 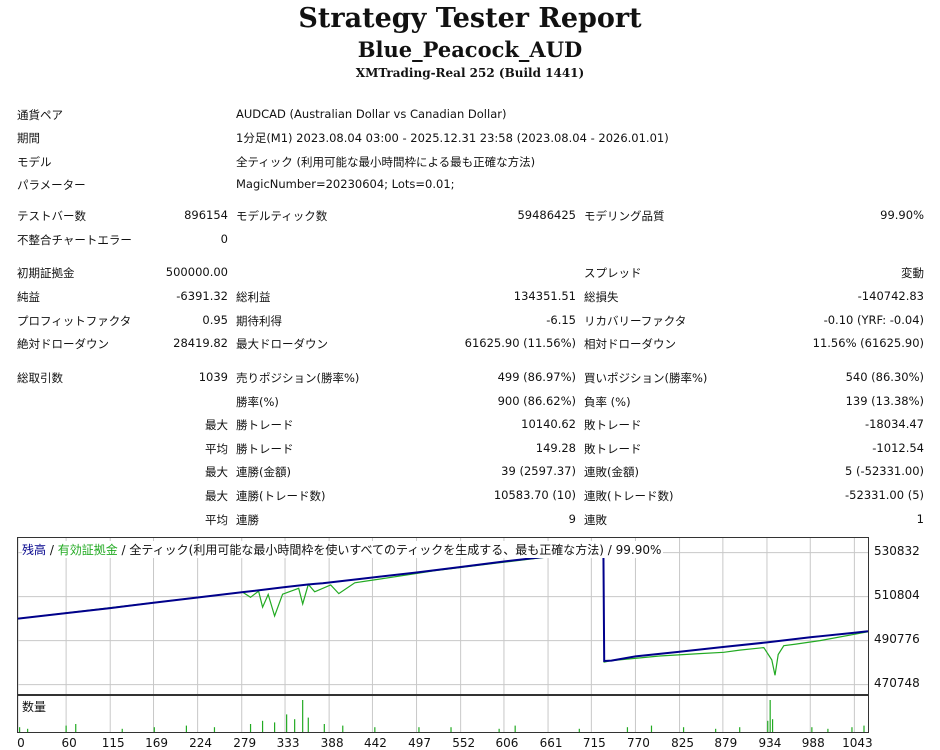 I want to click on short-positions-value: 499 (86.97%), so click(x=536, y=377).